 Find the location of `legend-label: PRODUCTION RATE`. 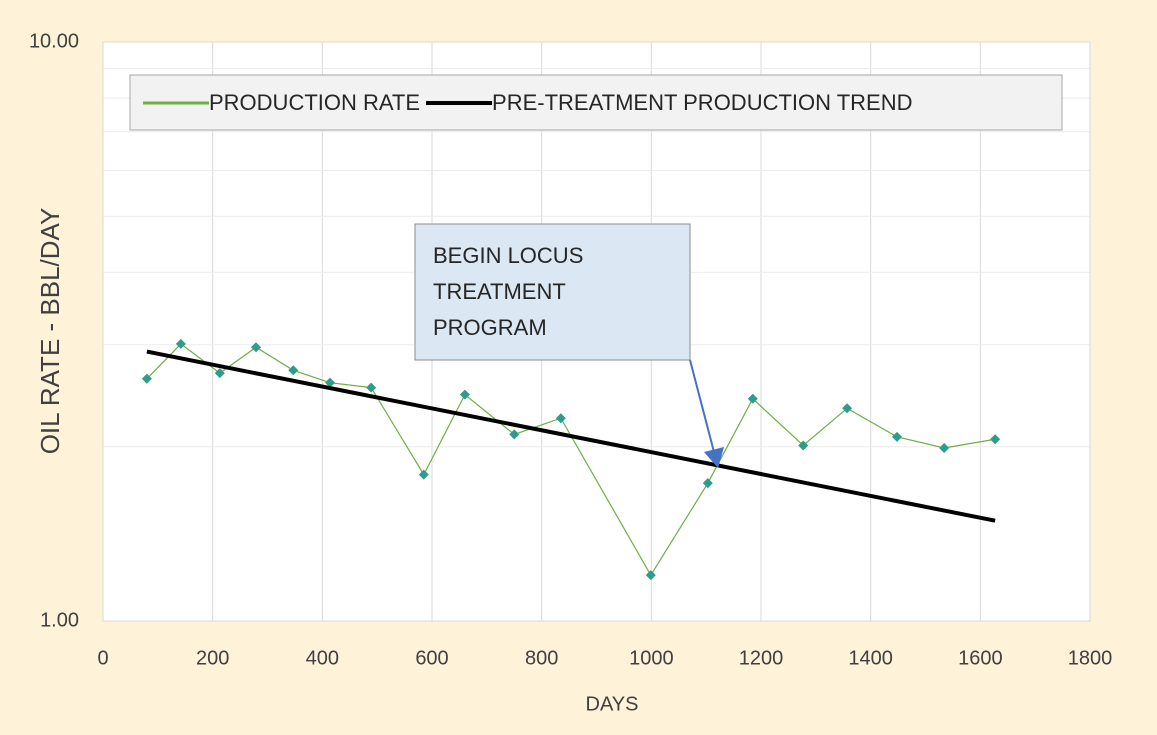

legend-label: PRODUCTION RATE is located at coordinates (314, 102).